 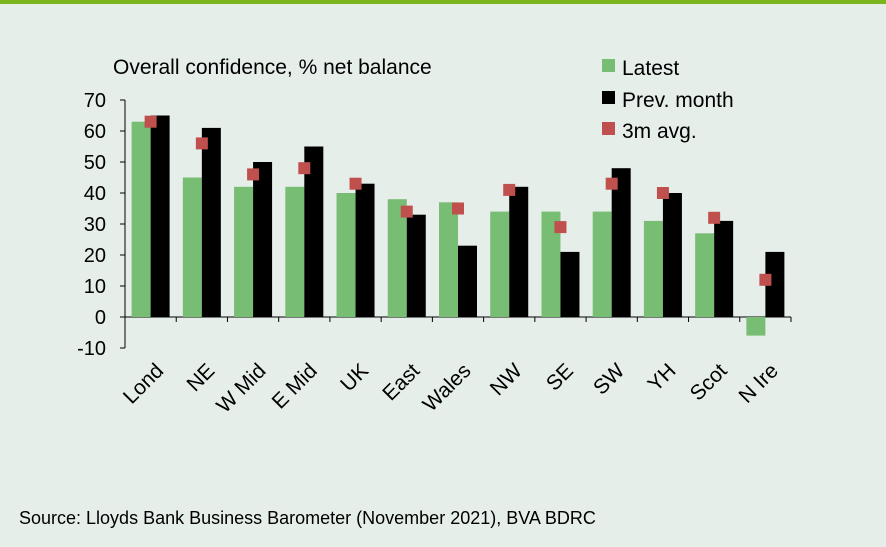 What do you see at coordinates (659, 131) in the screenshot?
I see `legend-label: 3m avg.` at bounding box center [659, 131].